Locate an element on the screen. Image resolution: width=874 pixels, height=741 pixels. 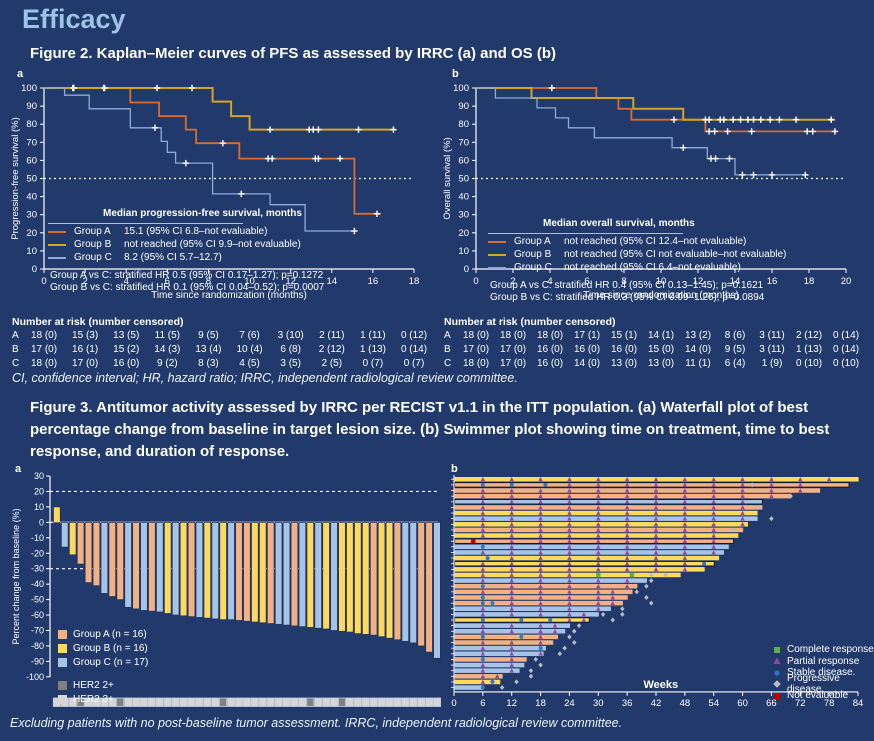
y-tick-label: -40 is located at coordinates (37, 584).